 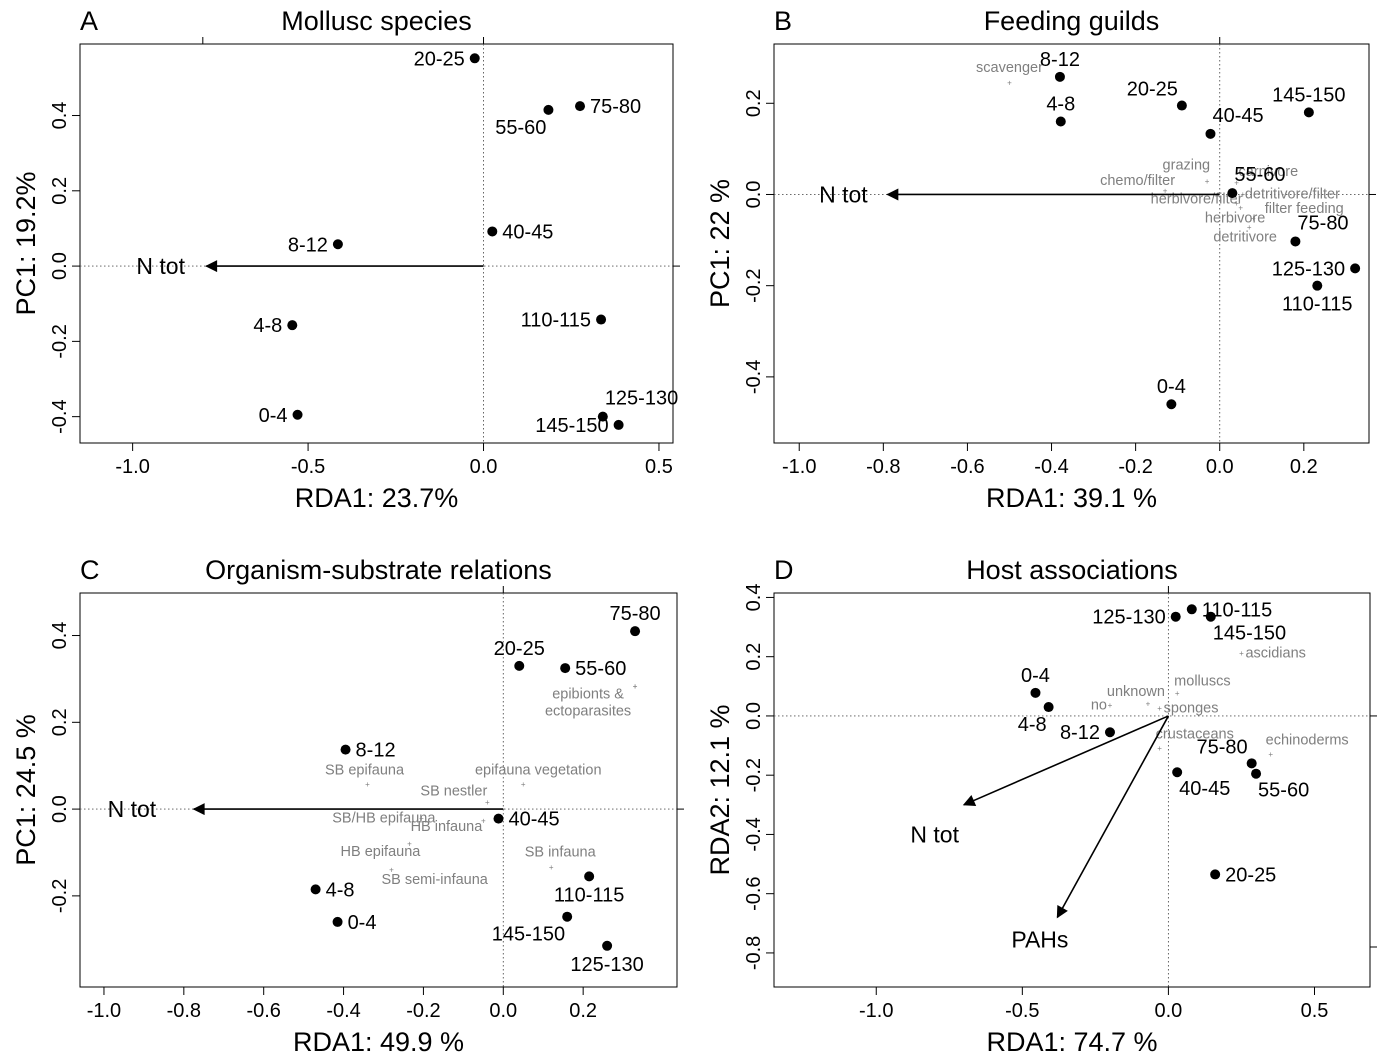 What do you see at coordinates (1195, 735) in the screenshot?
I see `species-label: crustaceans` at bounding box center [1195, 735].